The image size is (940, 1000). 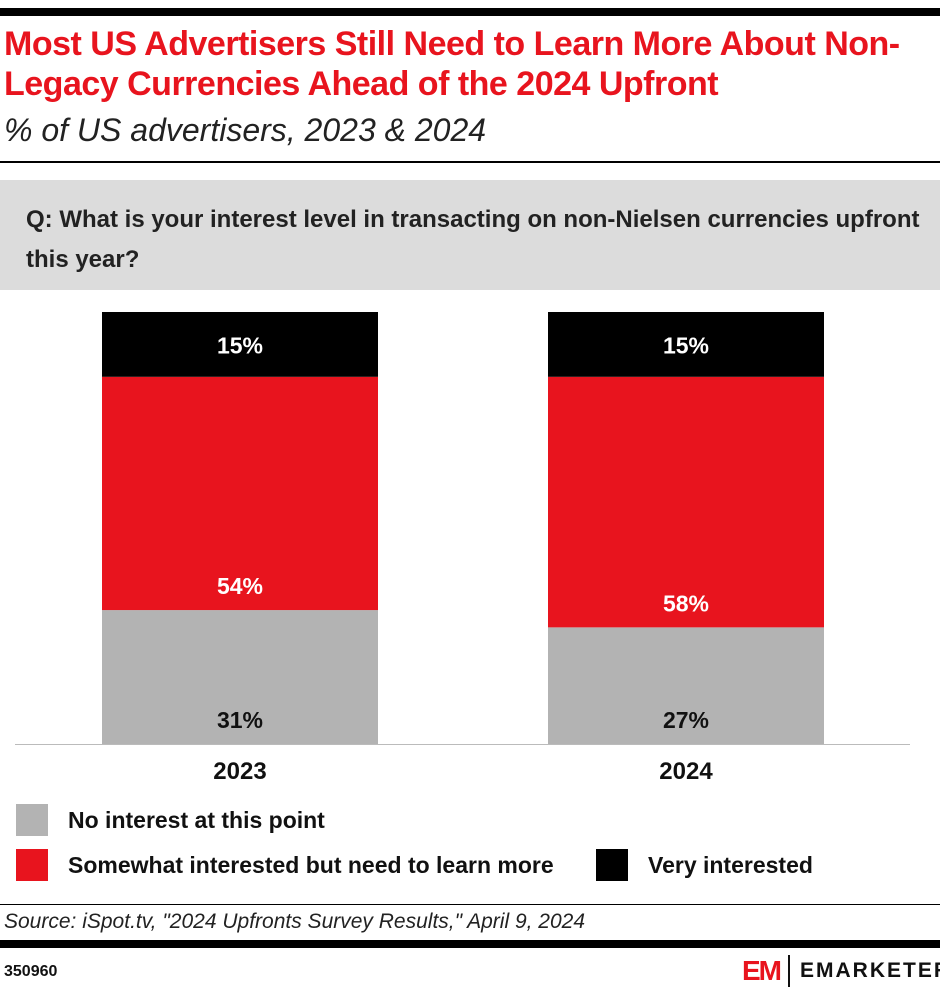 I want to click on emarketer-logo: EM EMARKETER, so click(x=841, y=971).